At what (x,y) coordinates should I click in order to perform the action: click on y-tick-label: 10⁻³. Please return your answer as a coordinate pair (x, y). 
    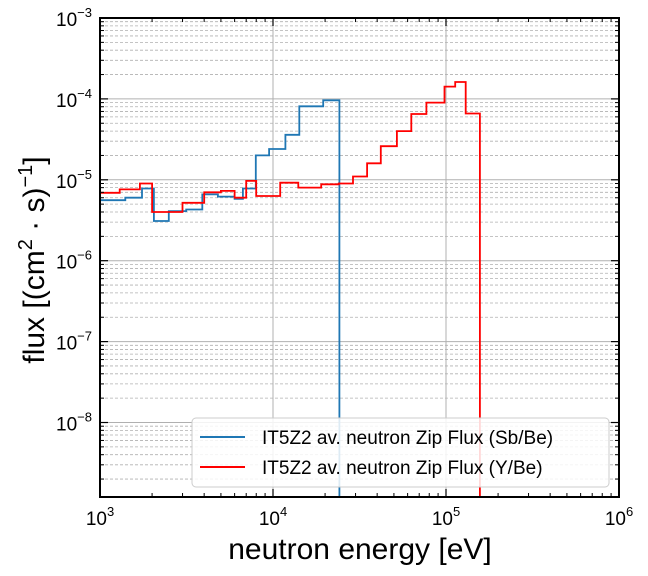
    Looking at the image, I should click on (74, 18).